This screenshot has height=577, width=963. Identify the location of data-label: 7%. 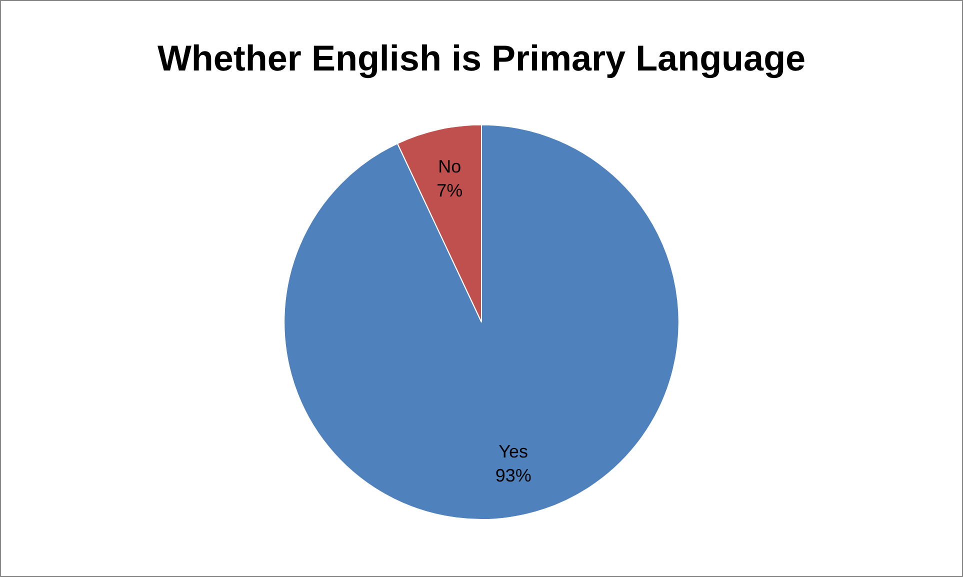
(449, 190).